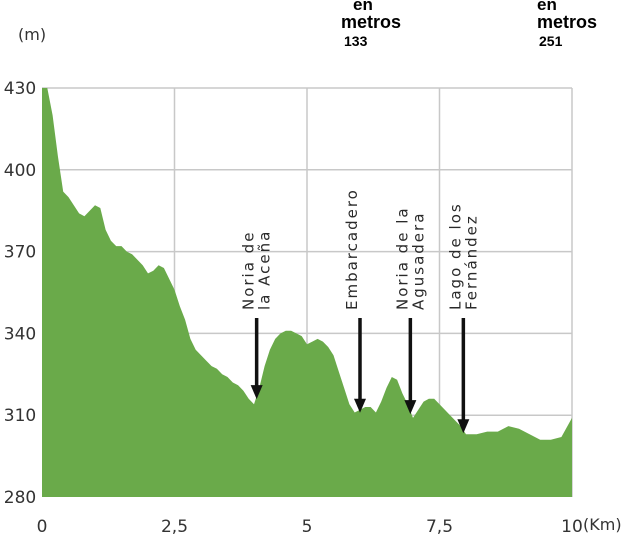 The image size is (630, 550). Describe the element at coordinates (20, 171) in the screenshot. I see `y-tick-label-4: 400` at that location.